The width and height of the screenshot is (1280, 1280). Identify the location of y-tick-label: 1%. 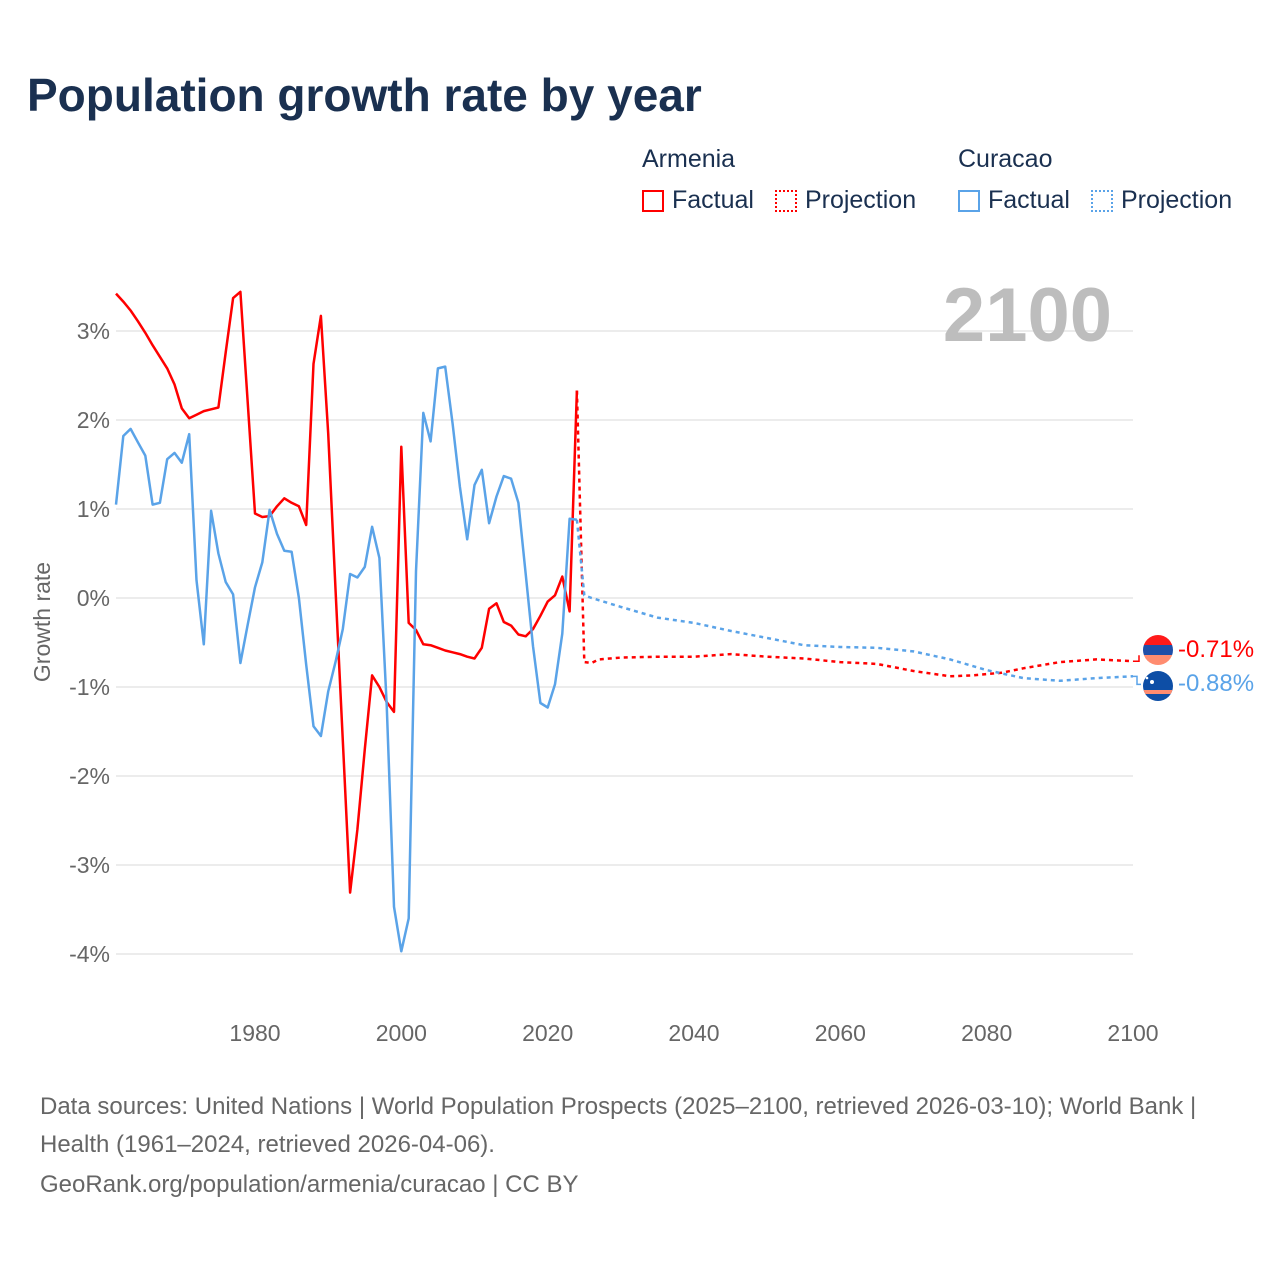
(93, 509).